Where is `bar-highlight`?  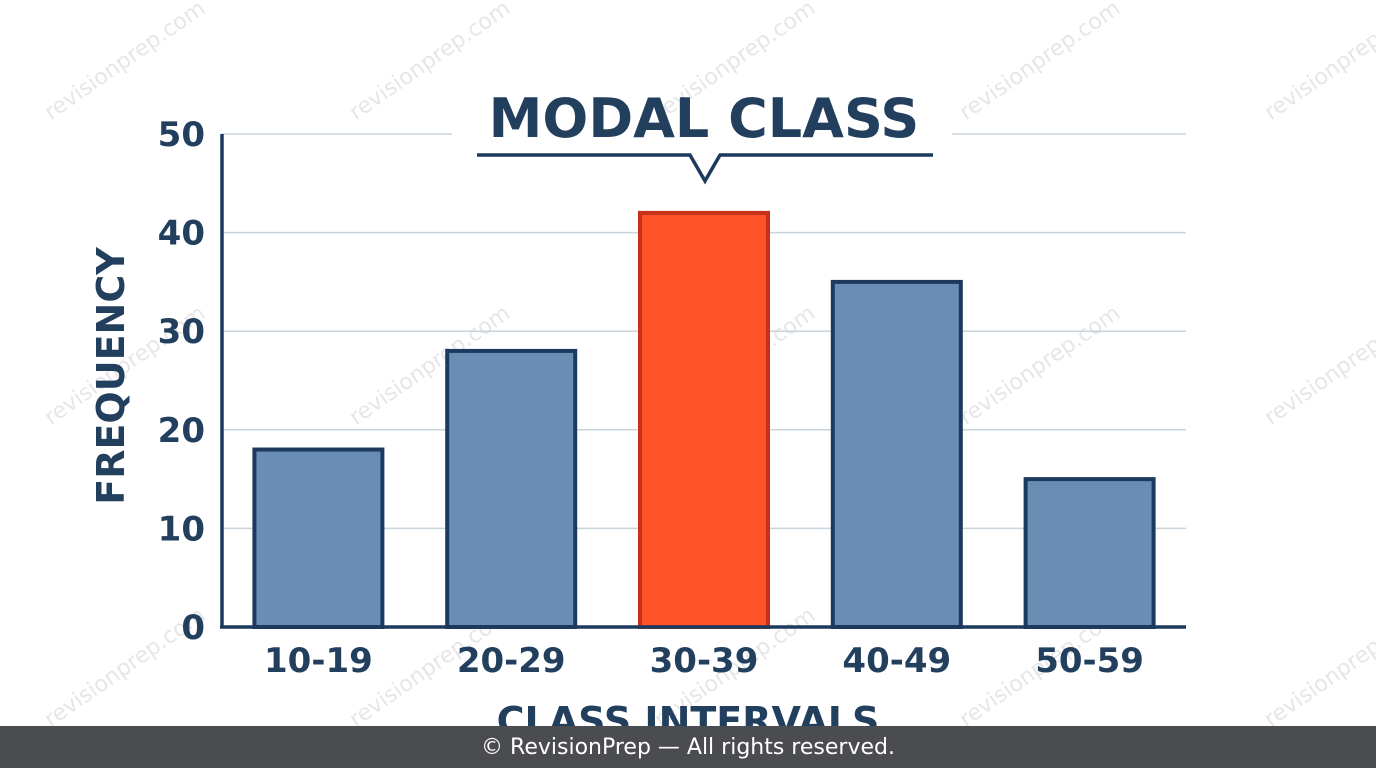
bar-highlight is located at coordinates (704, 419).